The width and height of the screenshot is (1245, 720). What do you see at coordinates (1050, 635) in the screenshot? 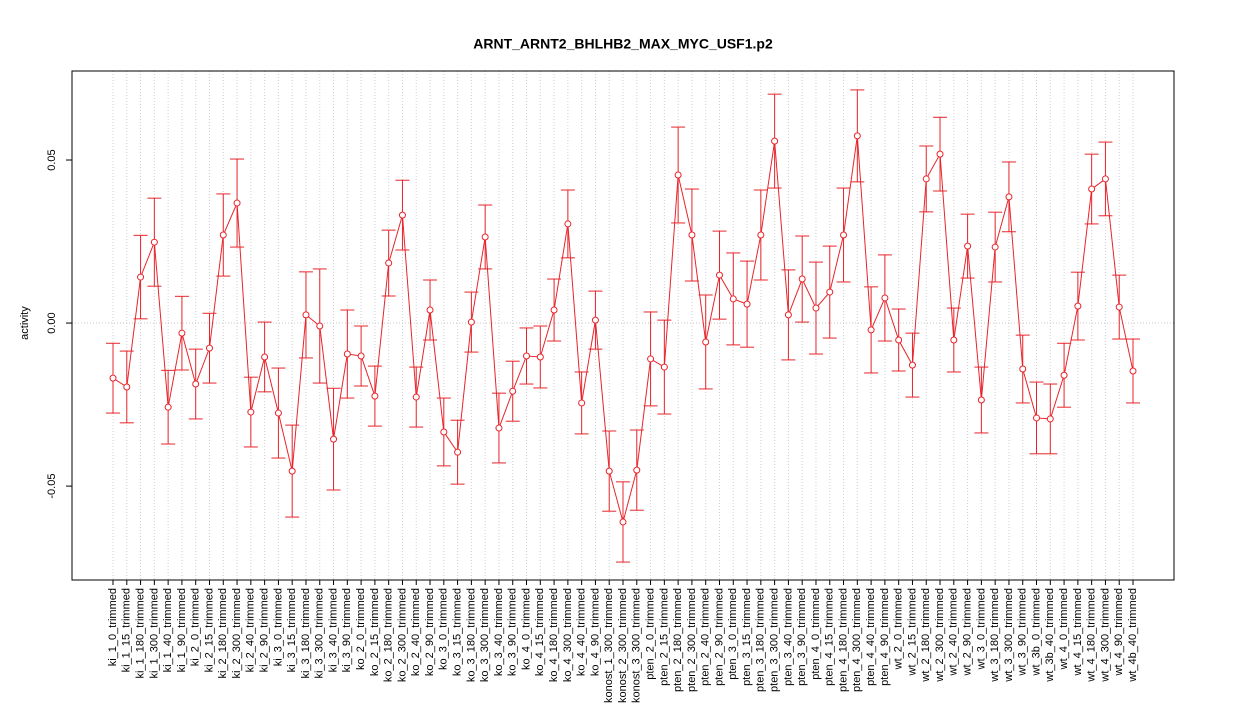
I see `x-tick-label: wt_3b_40_trimmed` at bounding box center [1050, 635].